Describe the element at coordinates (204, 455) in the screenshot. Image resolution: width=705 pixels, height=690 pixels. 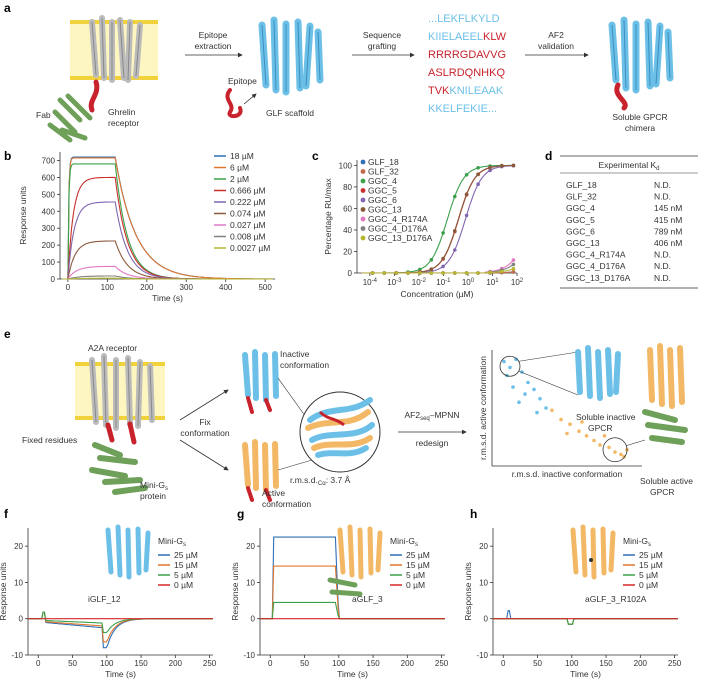
I see `arrow-active` at that location.